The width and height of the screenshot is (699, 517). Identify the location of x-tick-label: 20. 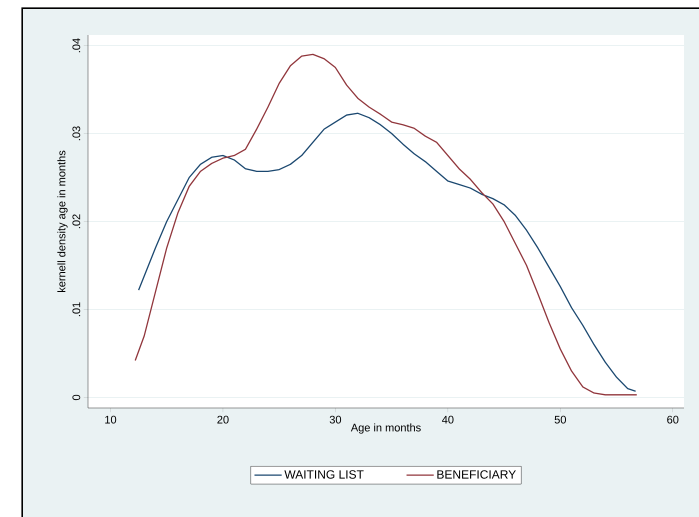
(223, 420).